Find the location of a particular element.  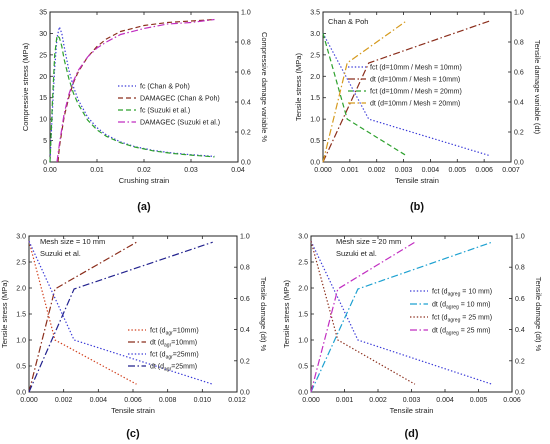

legend-label: fc (Chan & Poh) is located at coordinates (165, 87).